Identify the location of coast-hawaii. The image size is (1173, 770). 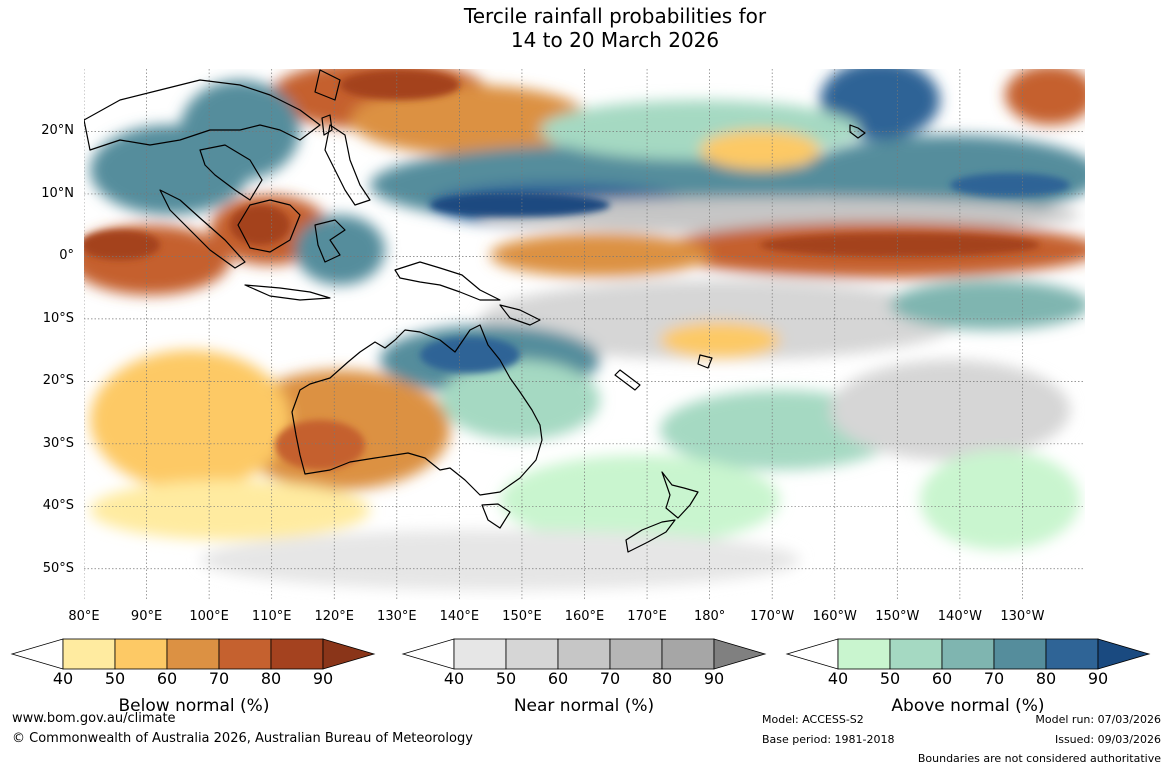
(857, 131).